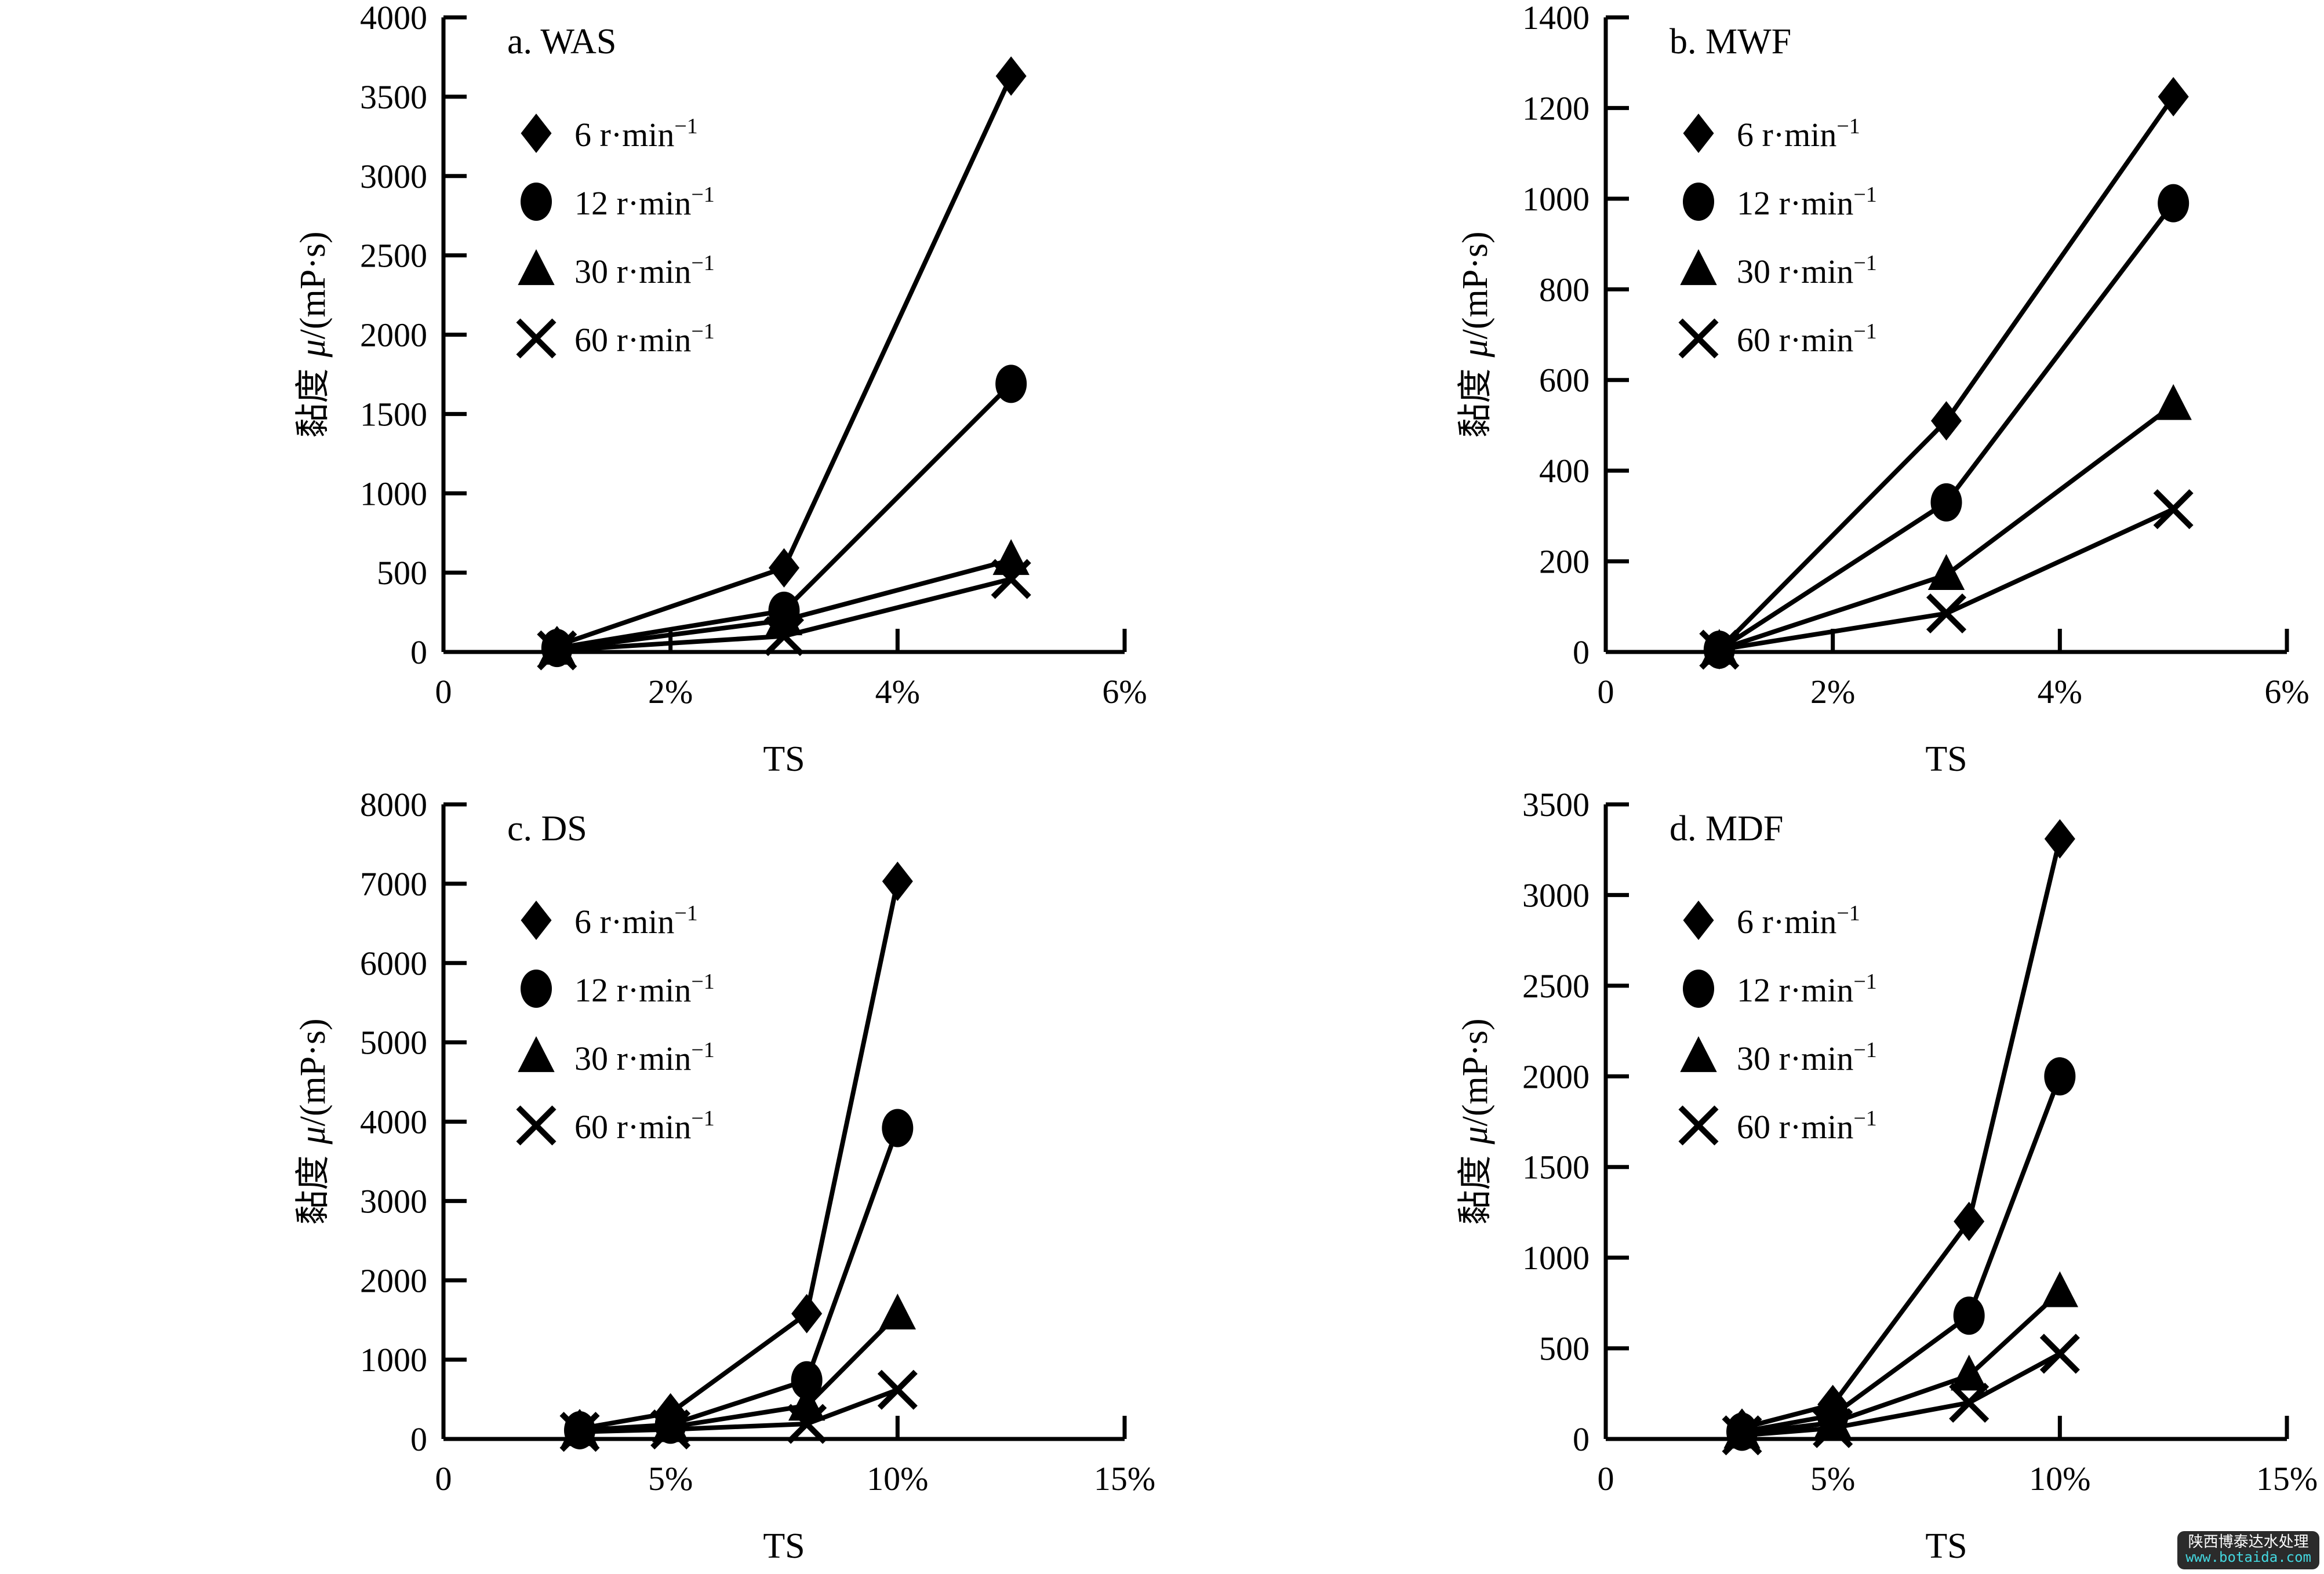  What do you see at coordinates (1556, 108) in the screenshot?
I see `y-tick-label: 1200` at bounding box center [1556, 108].